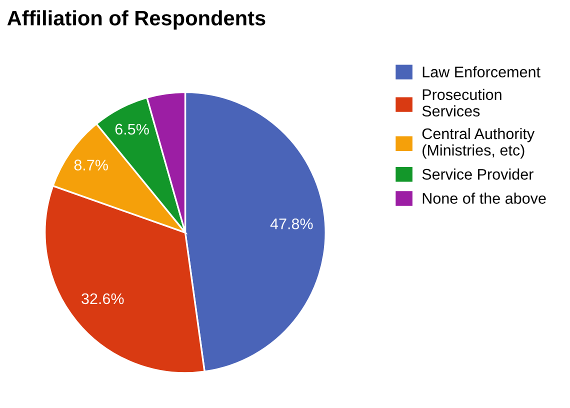  I want to click on legend-label: None of the above, so click(484, 198).